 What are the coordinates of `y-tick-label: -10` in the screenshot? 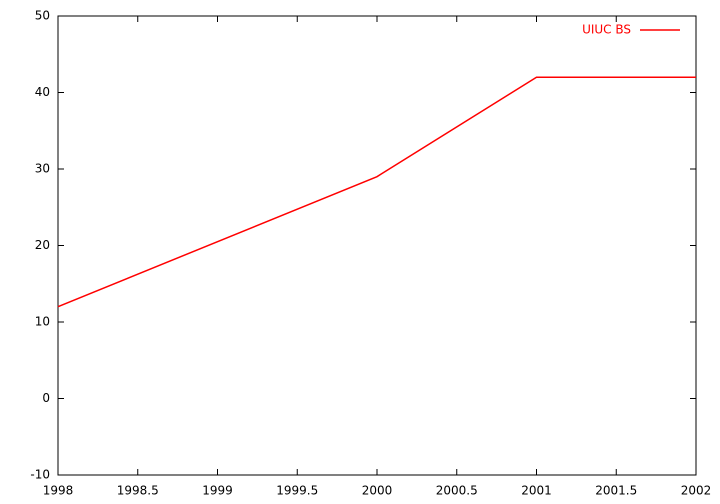 It's located at (40, 475).